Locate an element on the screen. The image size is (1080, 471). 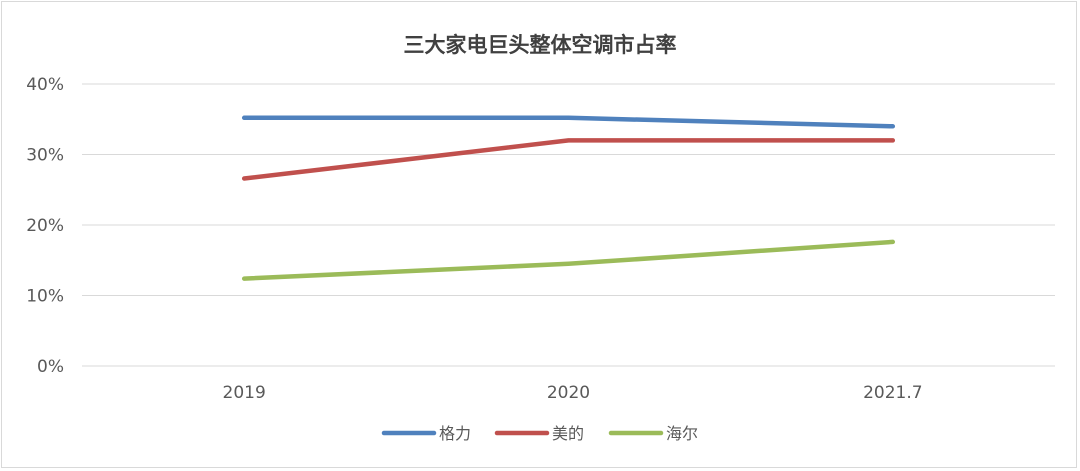
legend-item: 美的 is located at coordinates (539, 433).